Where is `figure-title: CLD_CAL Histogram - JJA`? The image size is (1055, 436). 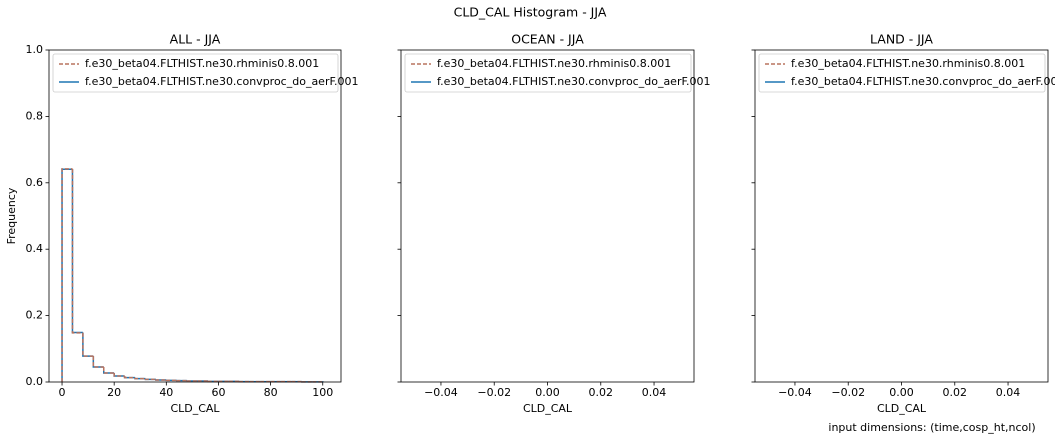 figure-title: CLD_CAL Histogram - JJA is located at coordinates (530, 12).